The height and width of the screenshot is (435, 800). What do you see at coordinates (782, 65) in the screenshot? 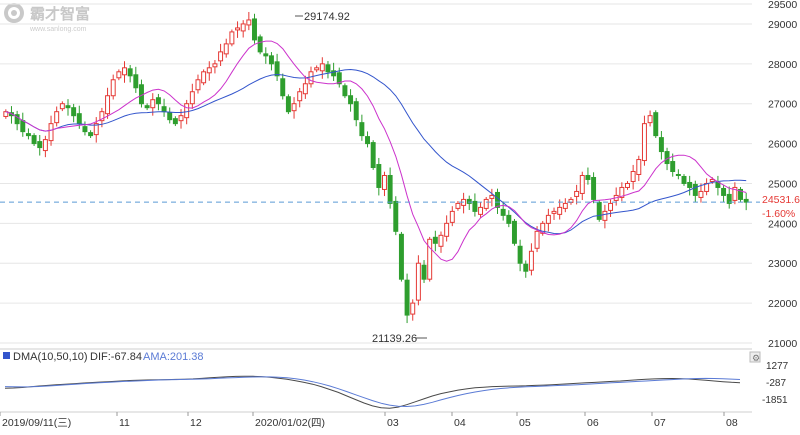
I see `price-tick: 28000` at bounding box center [782, 65].